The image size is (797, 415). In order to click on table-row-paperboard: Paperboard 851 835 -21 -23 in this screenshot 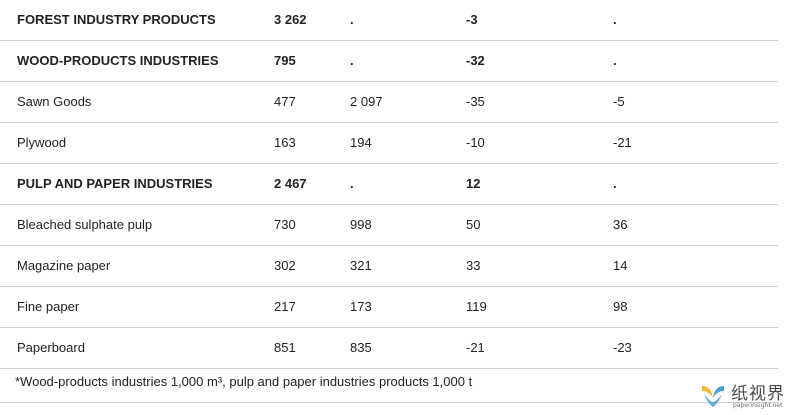, I will do `click(389, 348)`.